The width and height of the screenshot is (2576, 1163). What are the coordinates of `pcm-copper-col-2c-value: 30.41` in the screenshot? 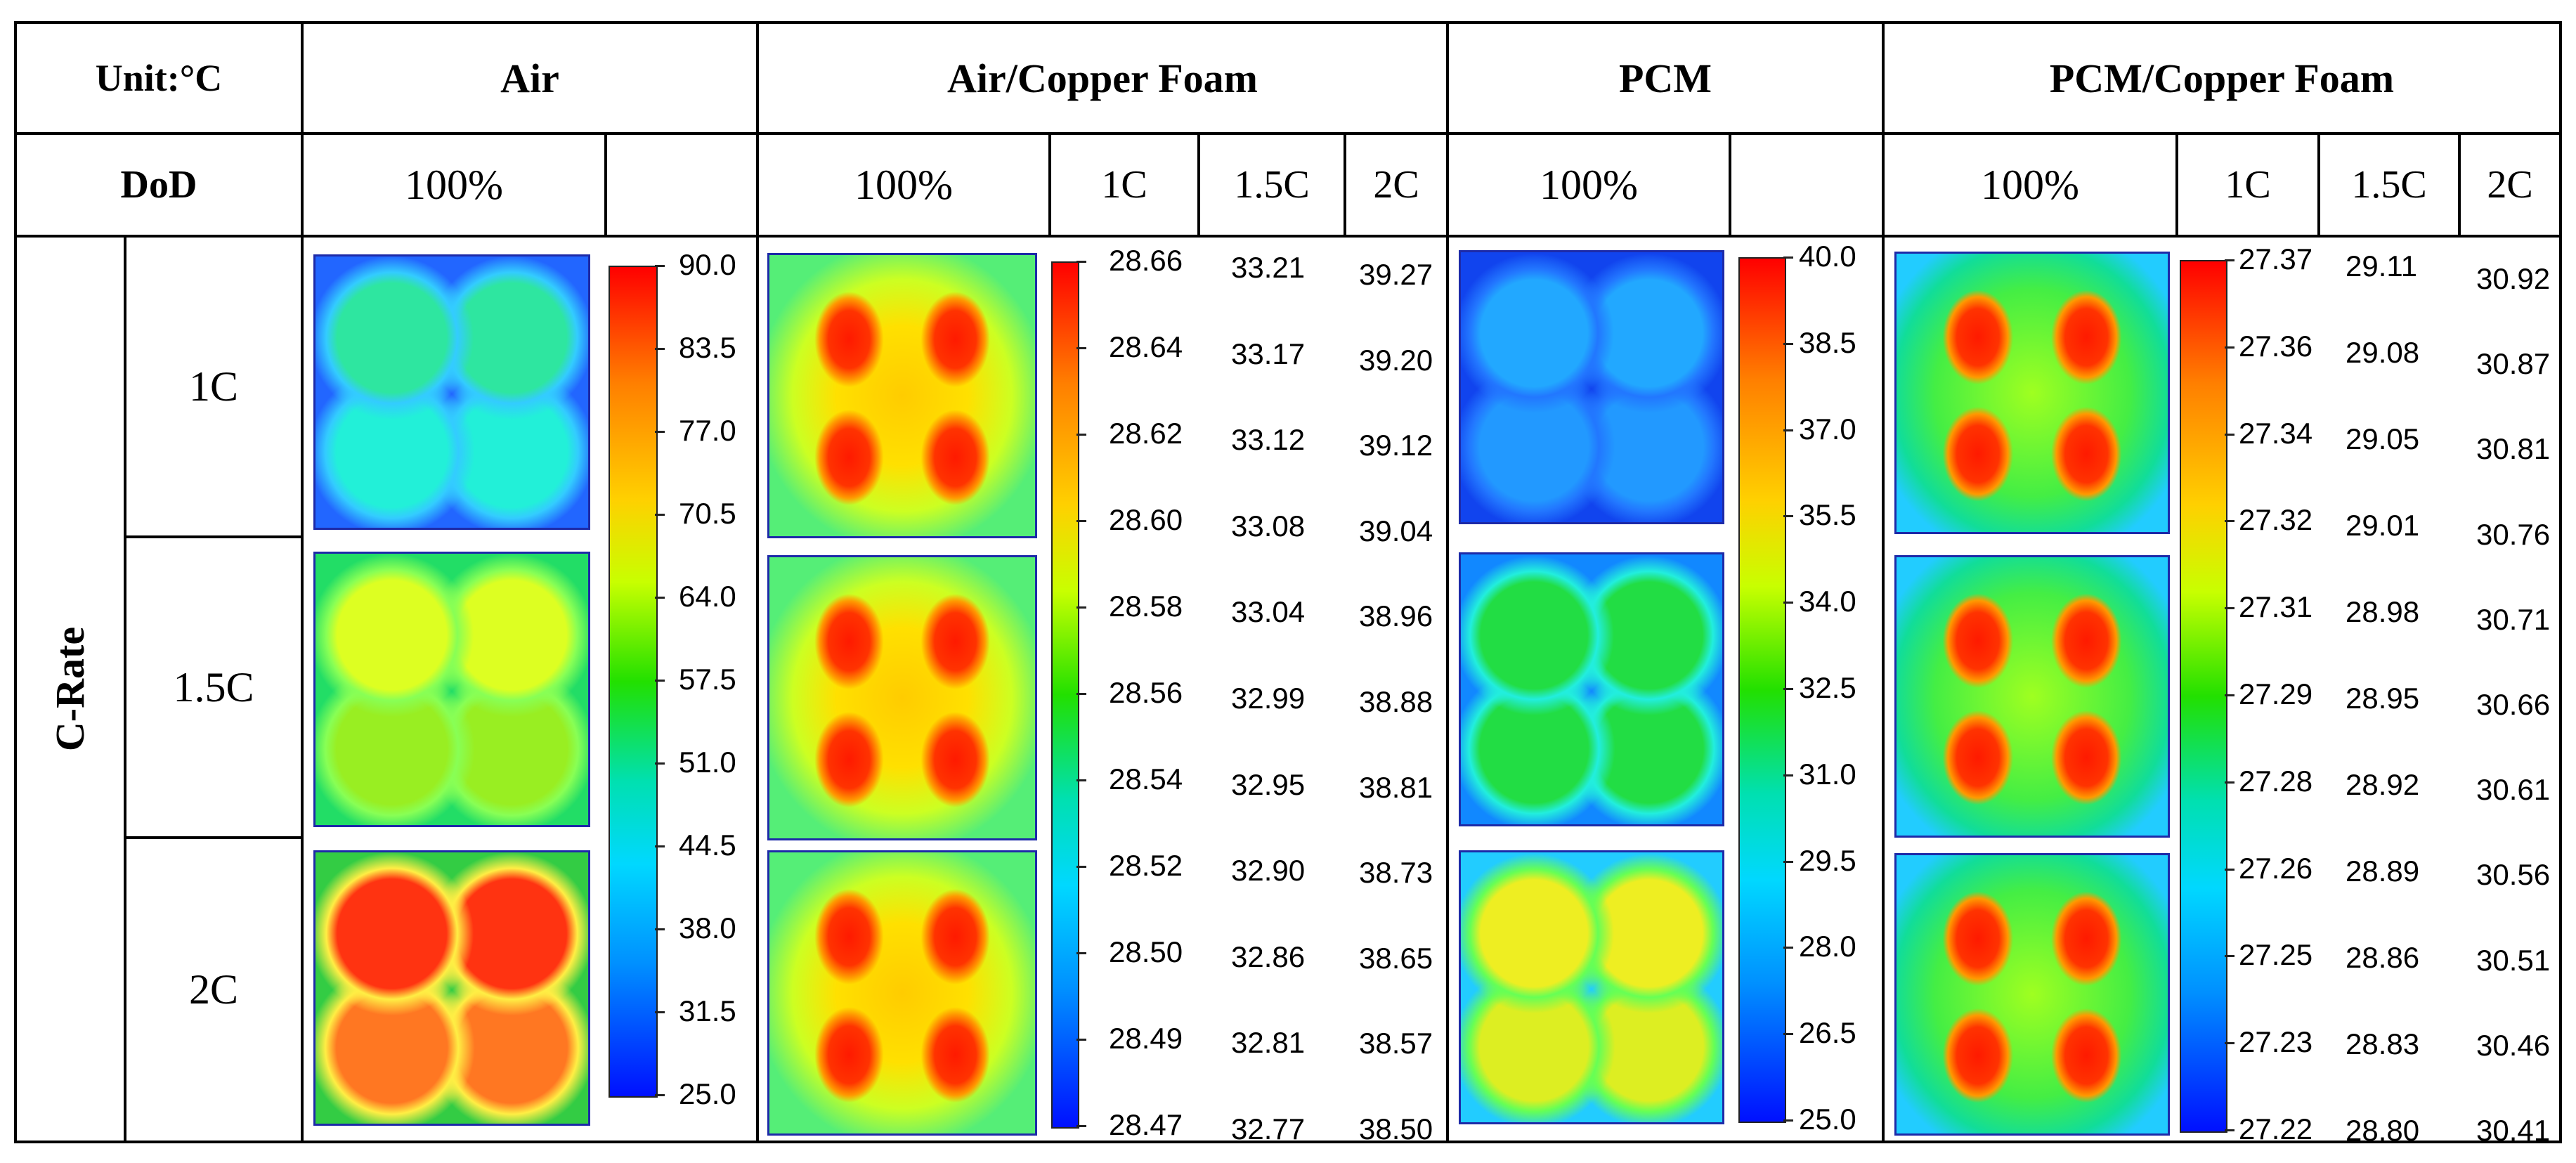 It's located at (2513, 1130).